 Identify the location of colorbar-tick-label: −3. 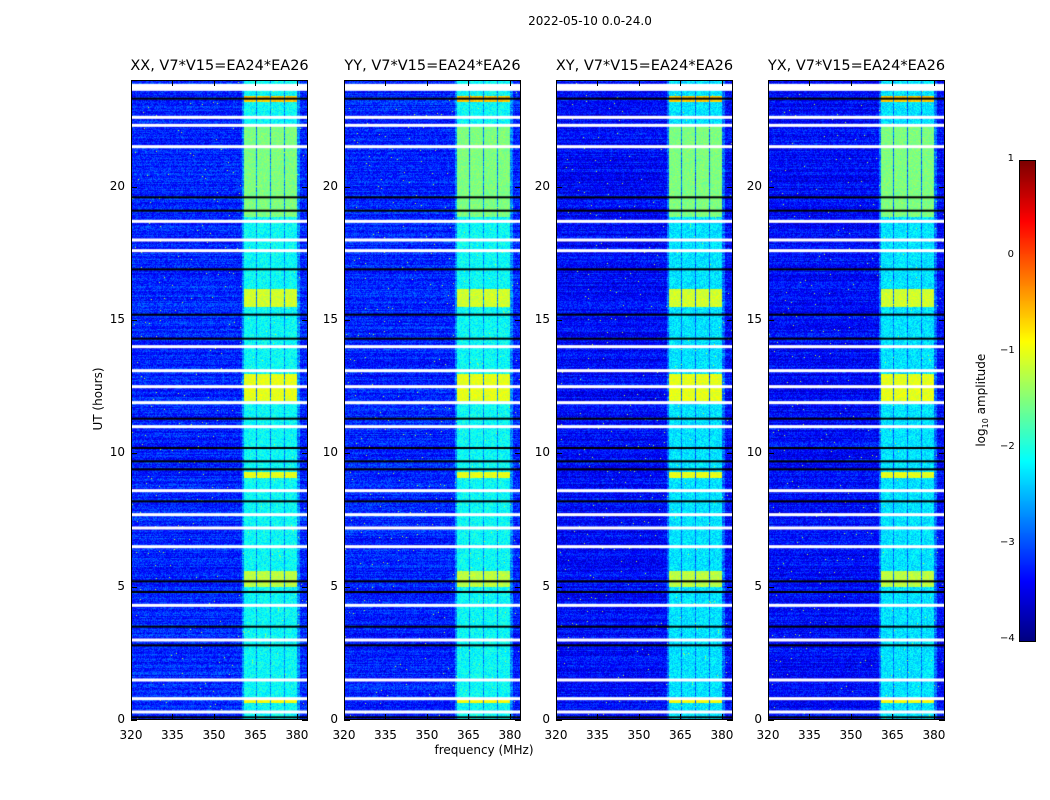
(1007, 542).